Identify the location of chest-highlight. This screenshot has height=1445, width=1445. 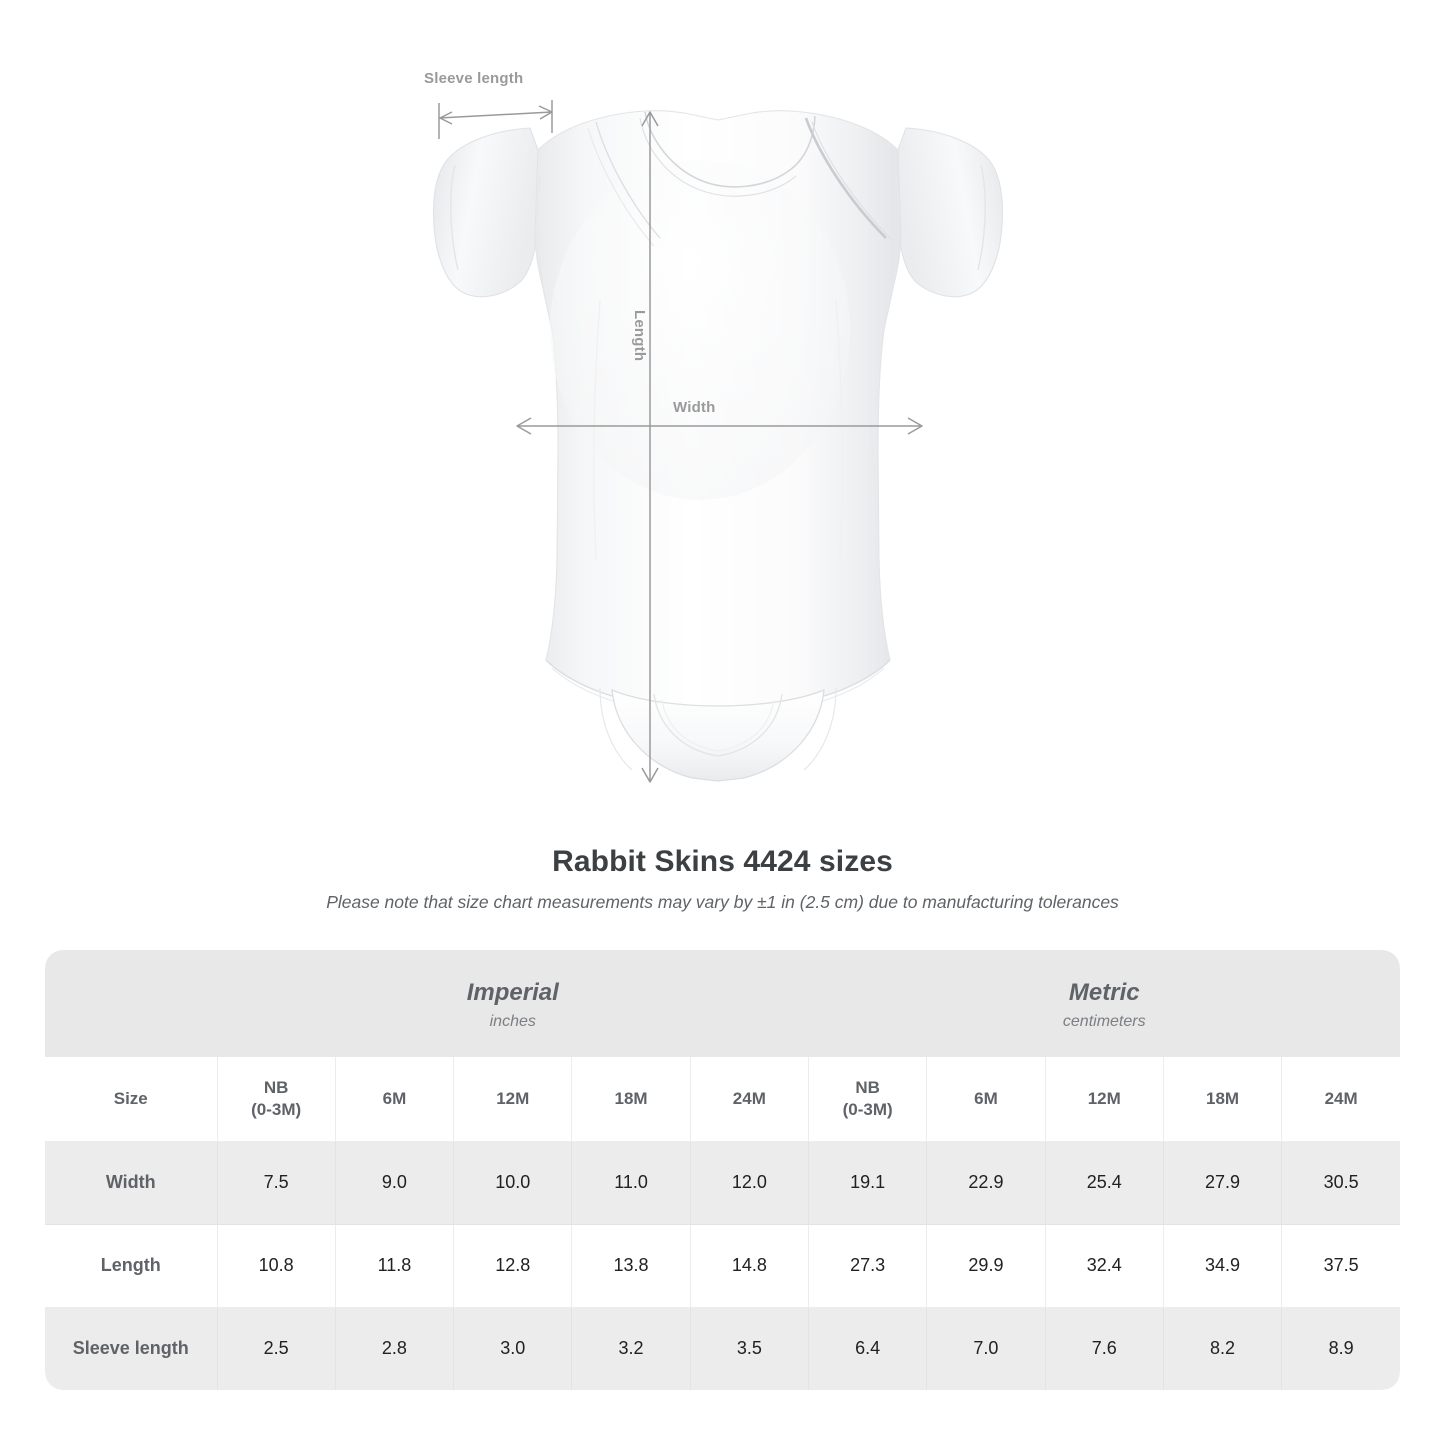
(700, 330).